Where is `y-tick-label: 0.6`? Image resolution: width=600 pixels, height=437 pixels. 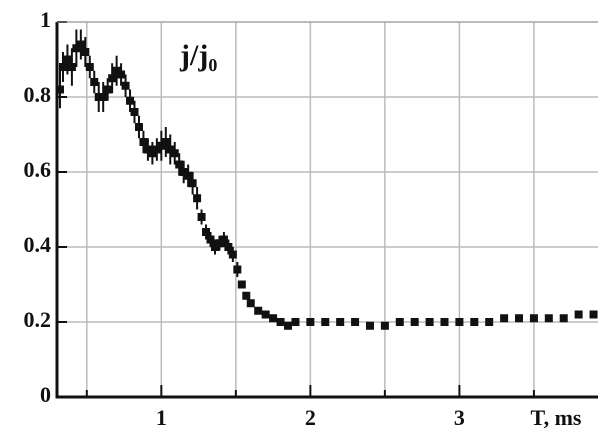 y-tick-label: 0.6 is located at coordinates (38, 169).